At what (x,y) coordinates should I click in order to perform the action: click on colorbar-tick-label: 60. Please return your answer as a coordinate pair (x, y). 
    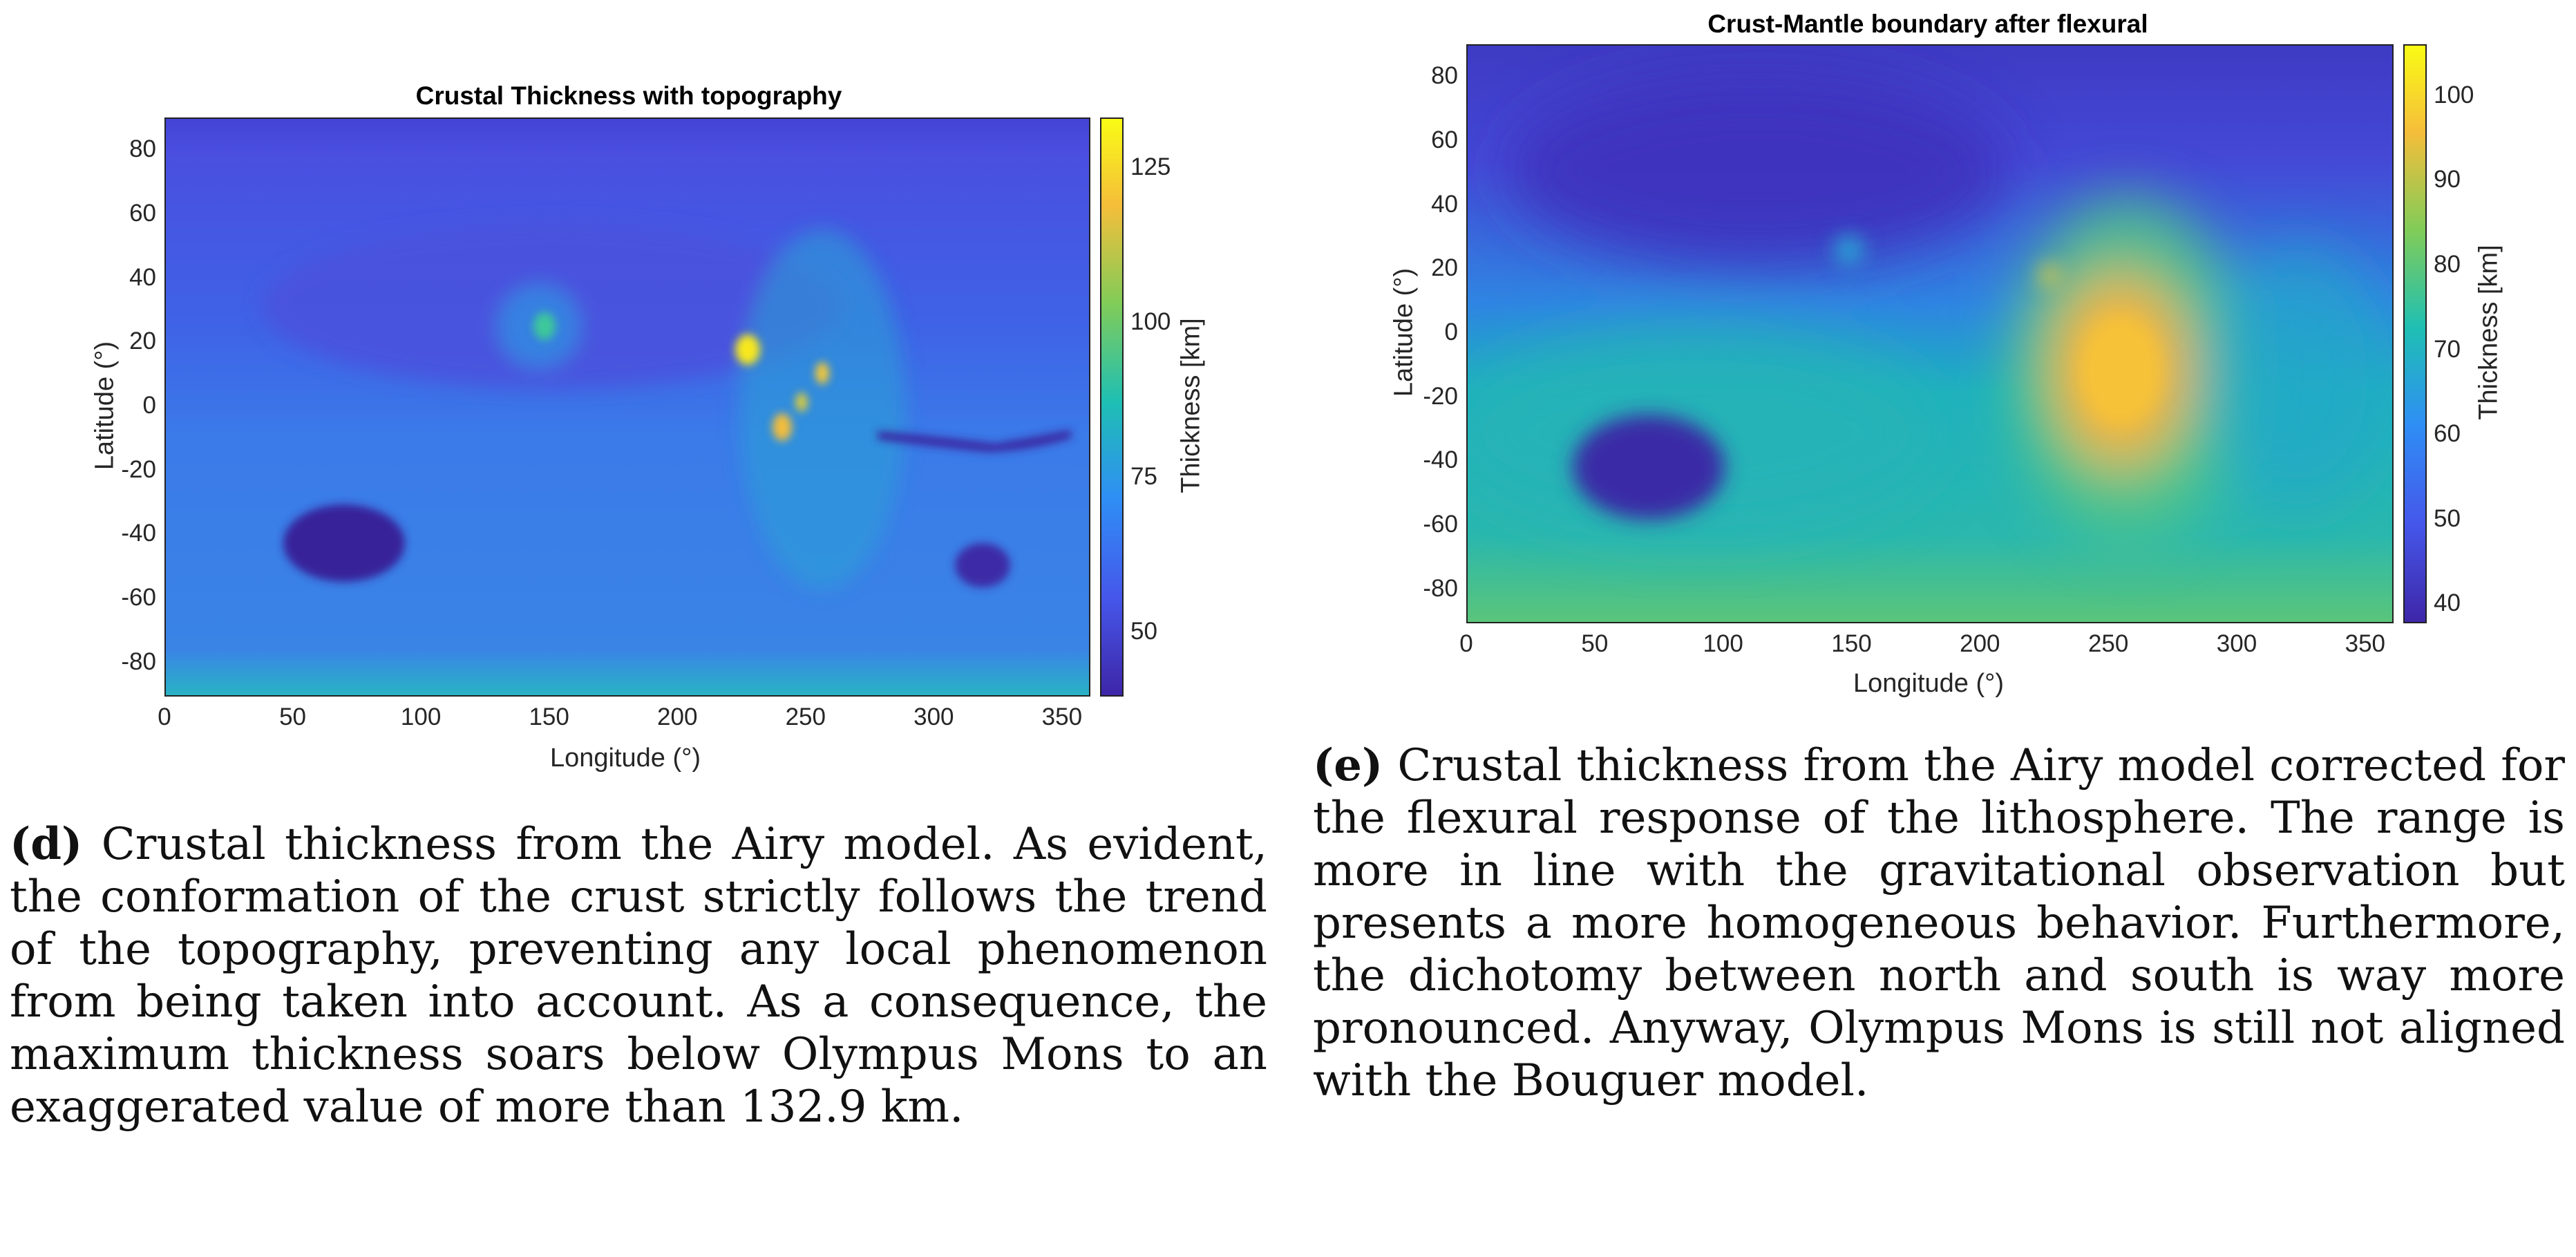
    Looking at the image, I should click on (2447, 434).